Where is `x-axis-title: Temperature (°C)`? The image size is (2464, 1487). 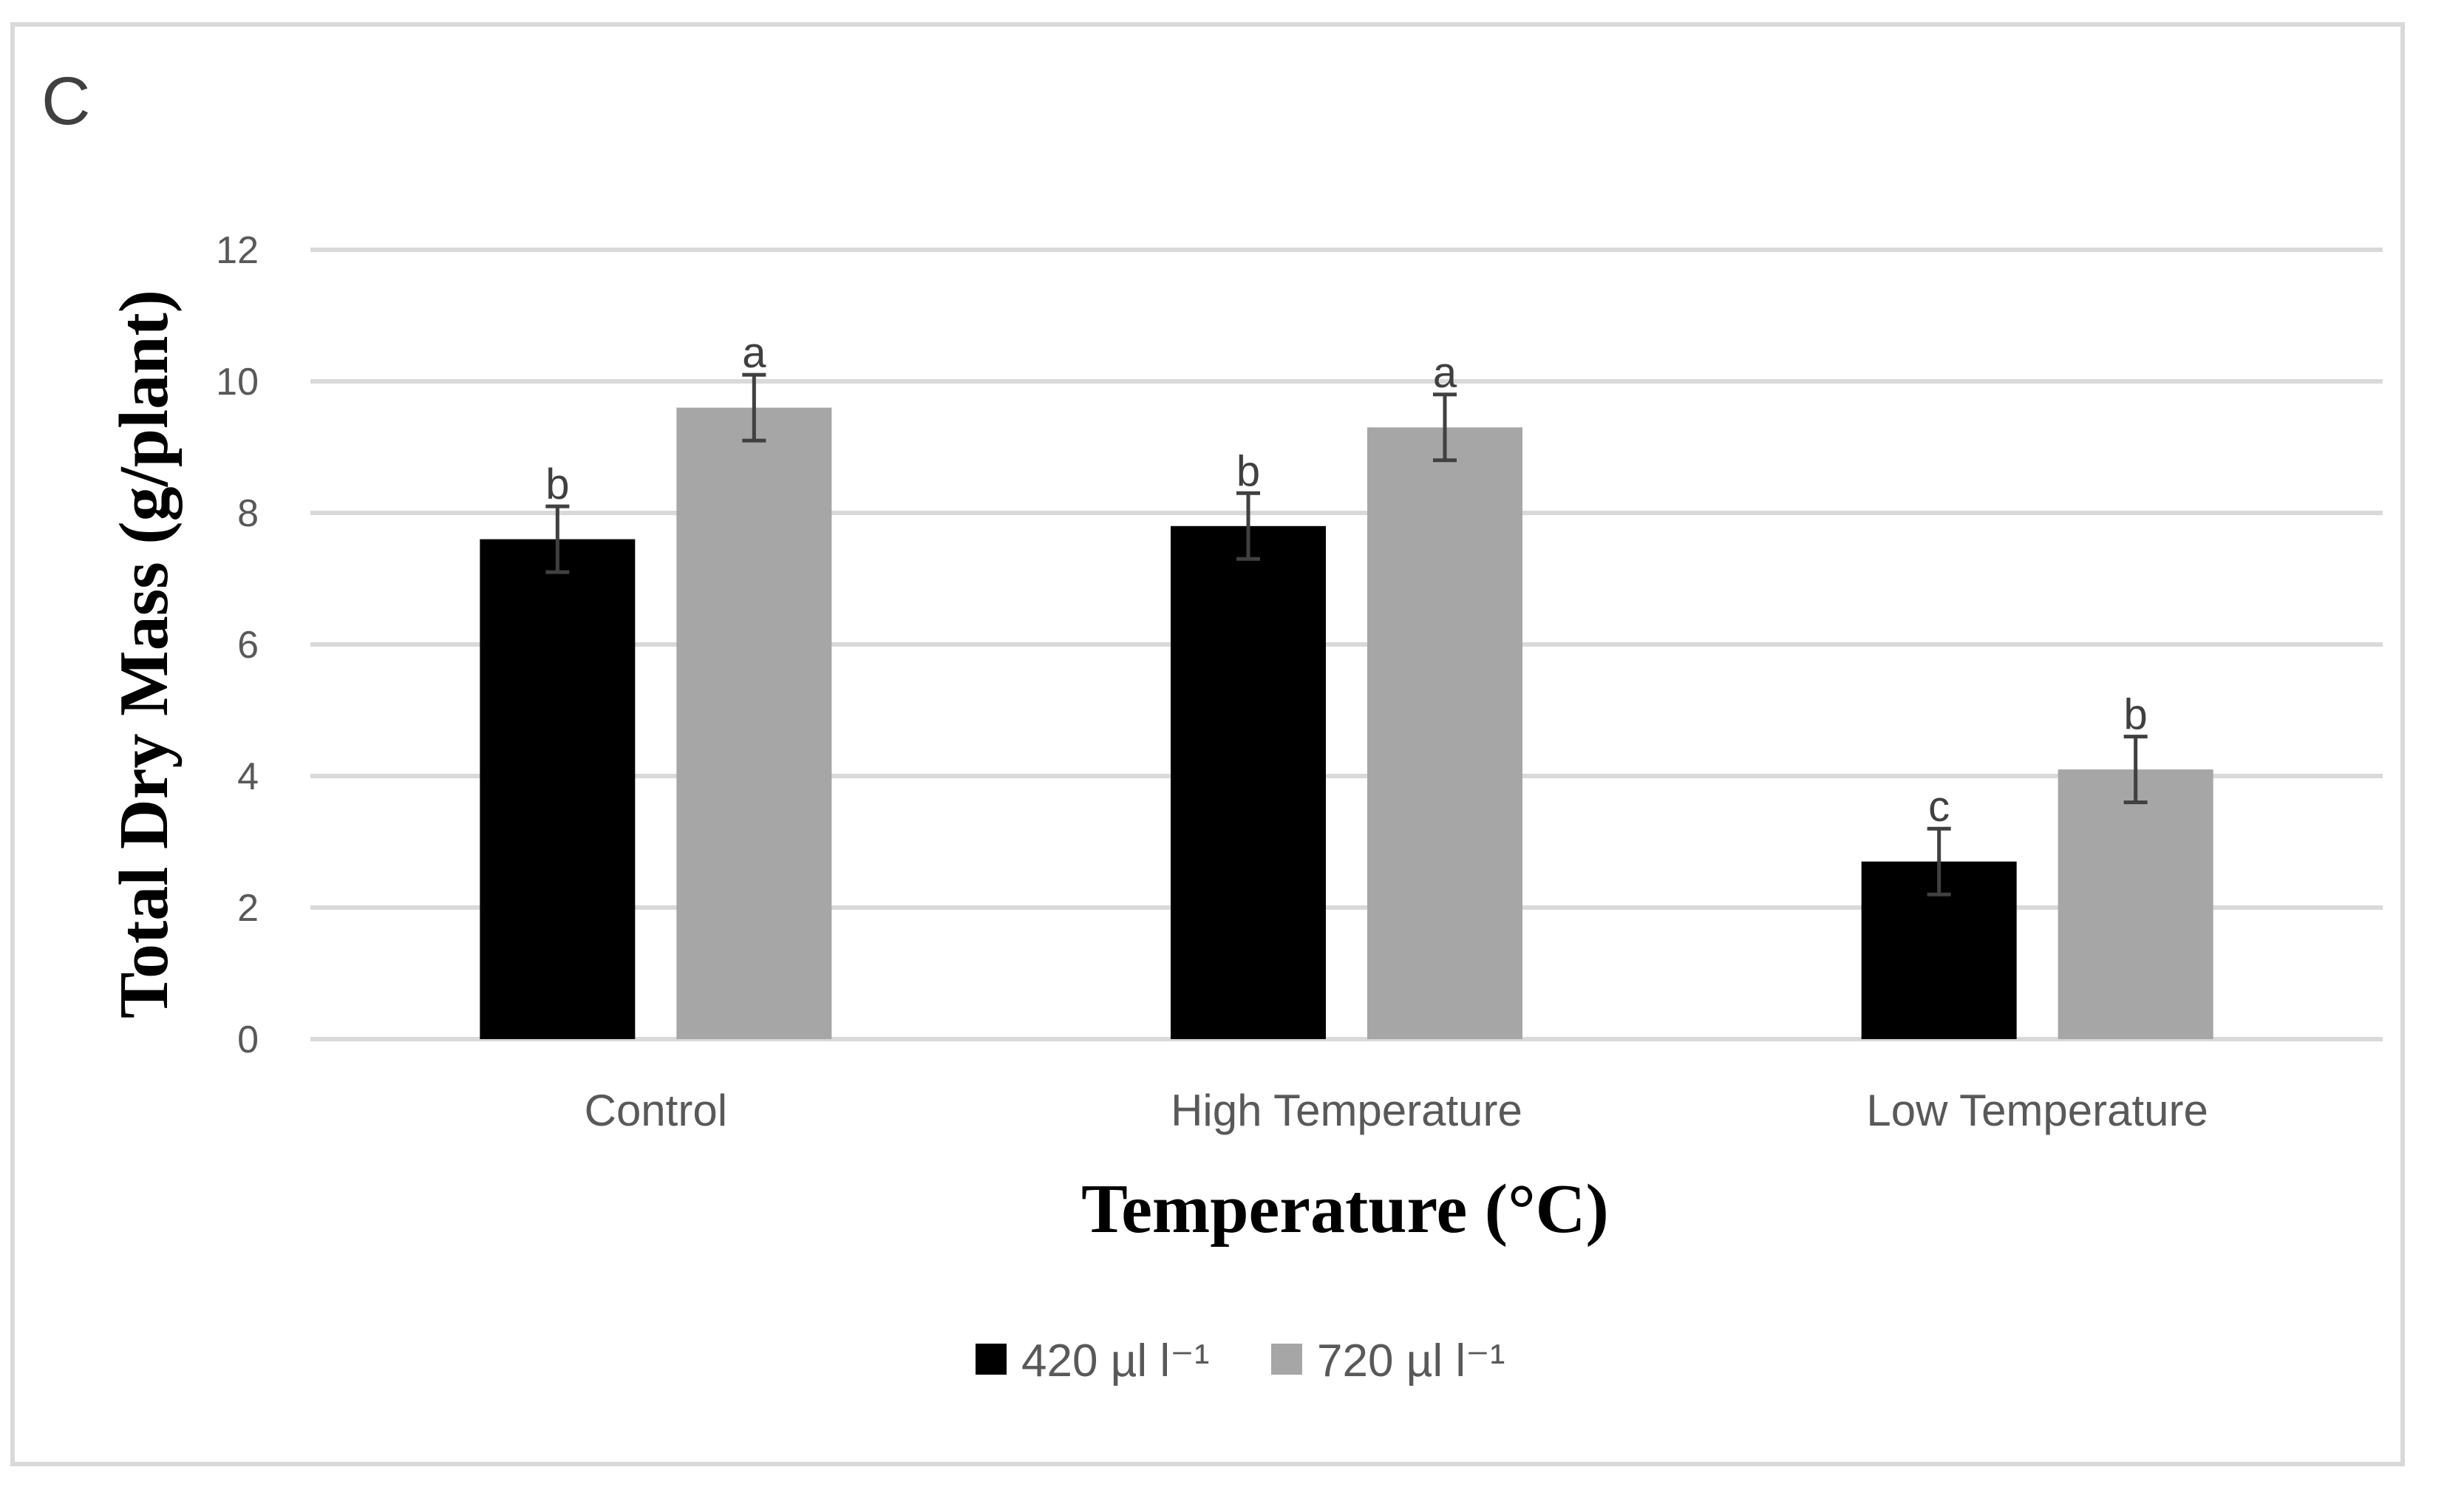
x-axis-title: Temperature (°C) is located at coordinates (1345, 1209).